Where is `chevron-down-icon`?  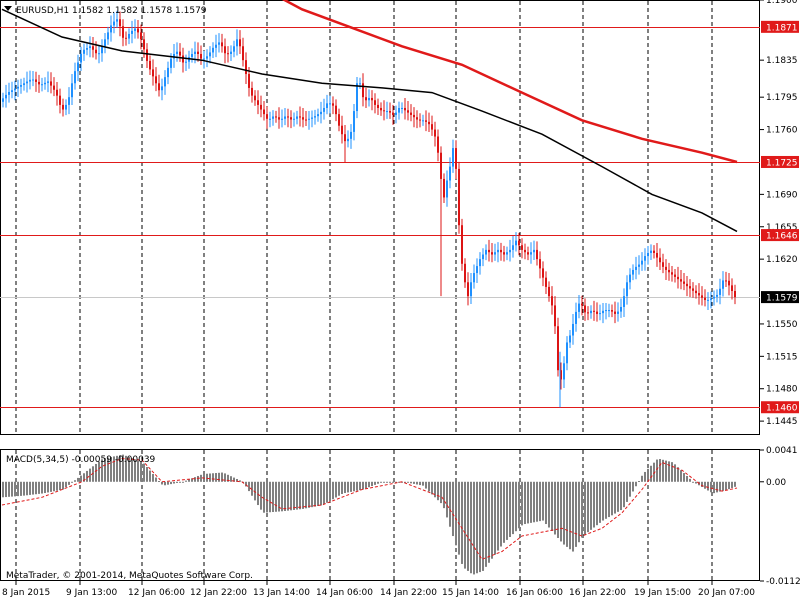 chevron-down-icon is located at coordinates (8, 8).